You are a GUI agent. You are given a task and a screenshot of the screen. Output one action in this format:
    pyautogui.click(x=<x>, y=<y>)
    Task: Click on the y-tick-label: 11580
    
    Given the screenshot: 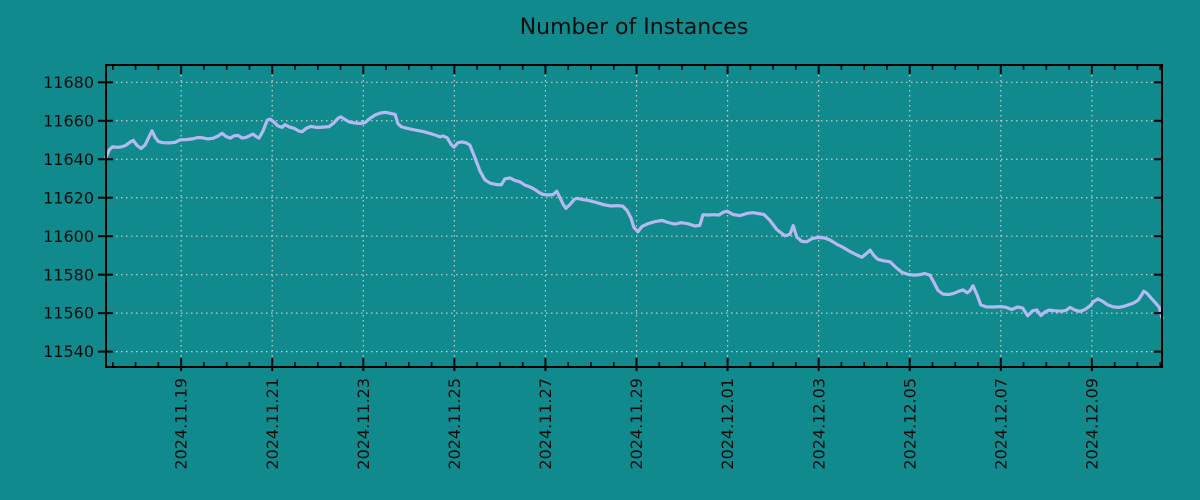 What is the action you would take?
    pyautogui.click(x=68, y=274)
    